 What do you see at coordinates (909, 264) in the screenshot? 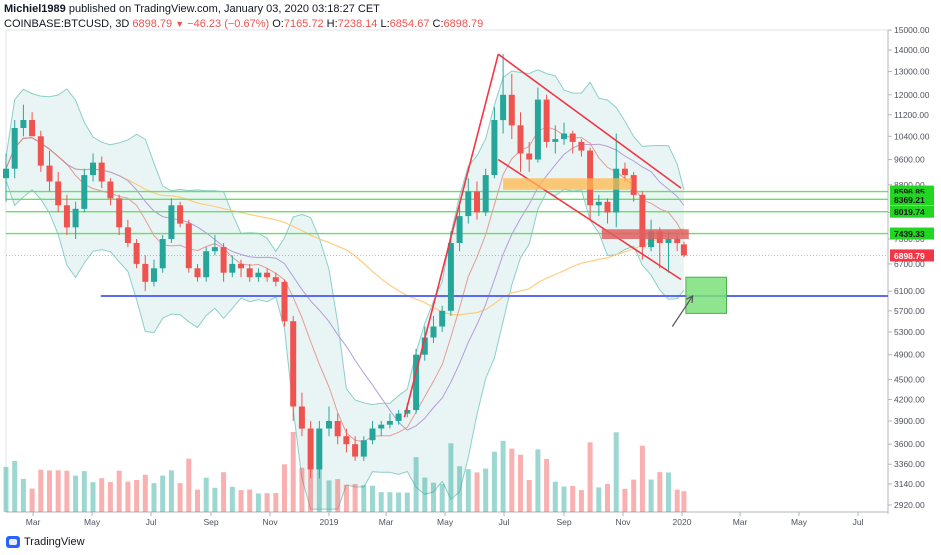
I see `y-tick-label: 6700.00` at bounding box center [909, 264].